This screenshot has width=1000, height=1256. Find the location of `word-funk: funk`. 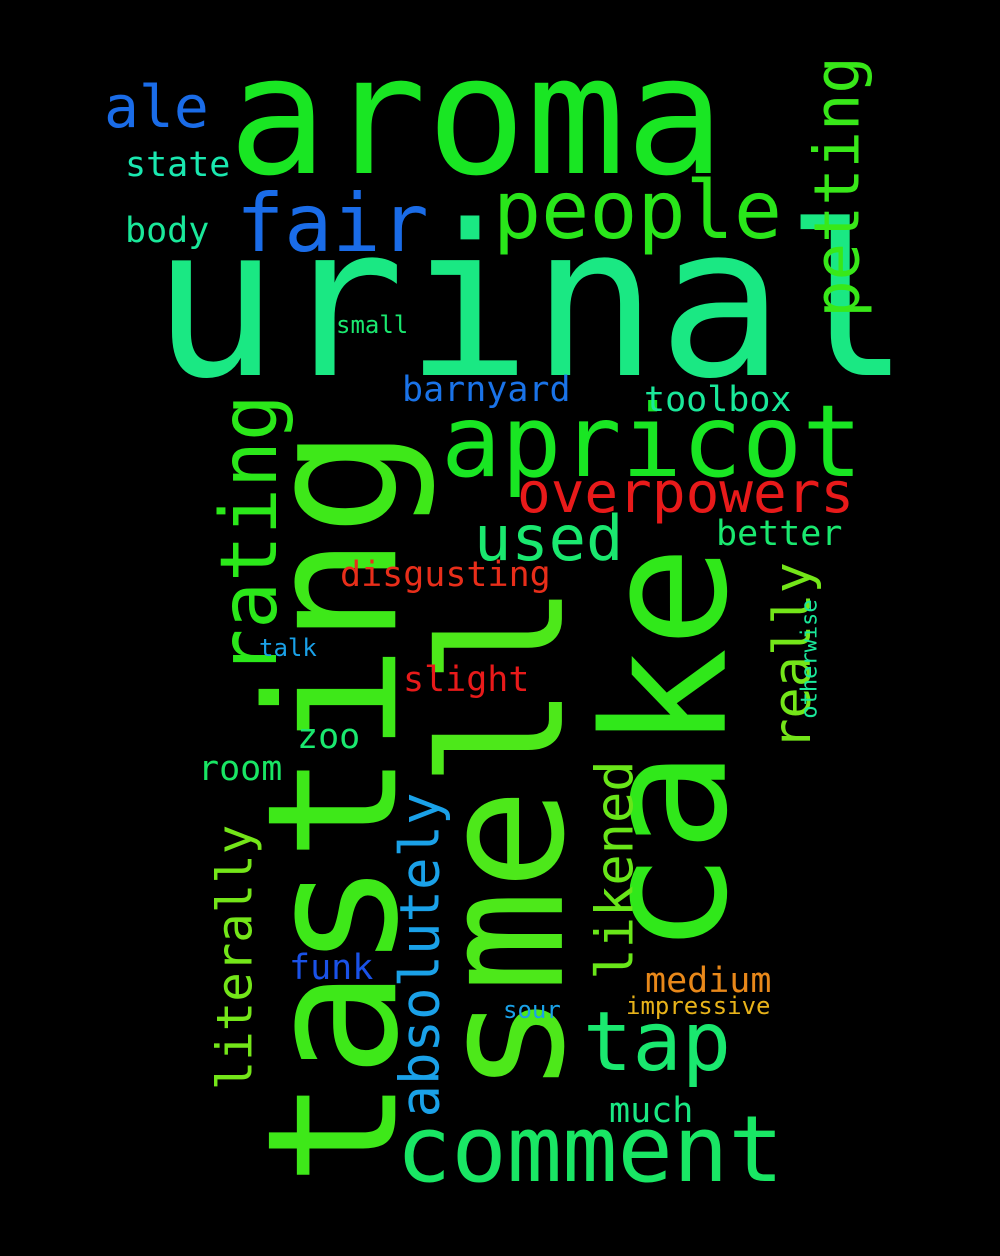

word-funk: funk is located at coordinates (331, 968).